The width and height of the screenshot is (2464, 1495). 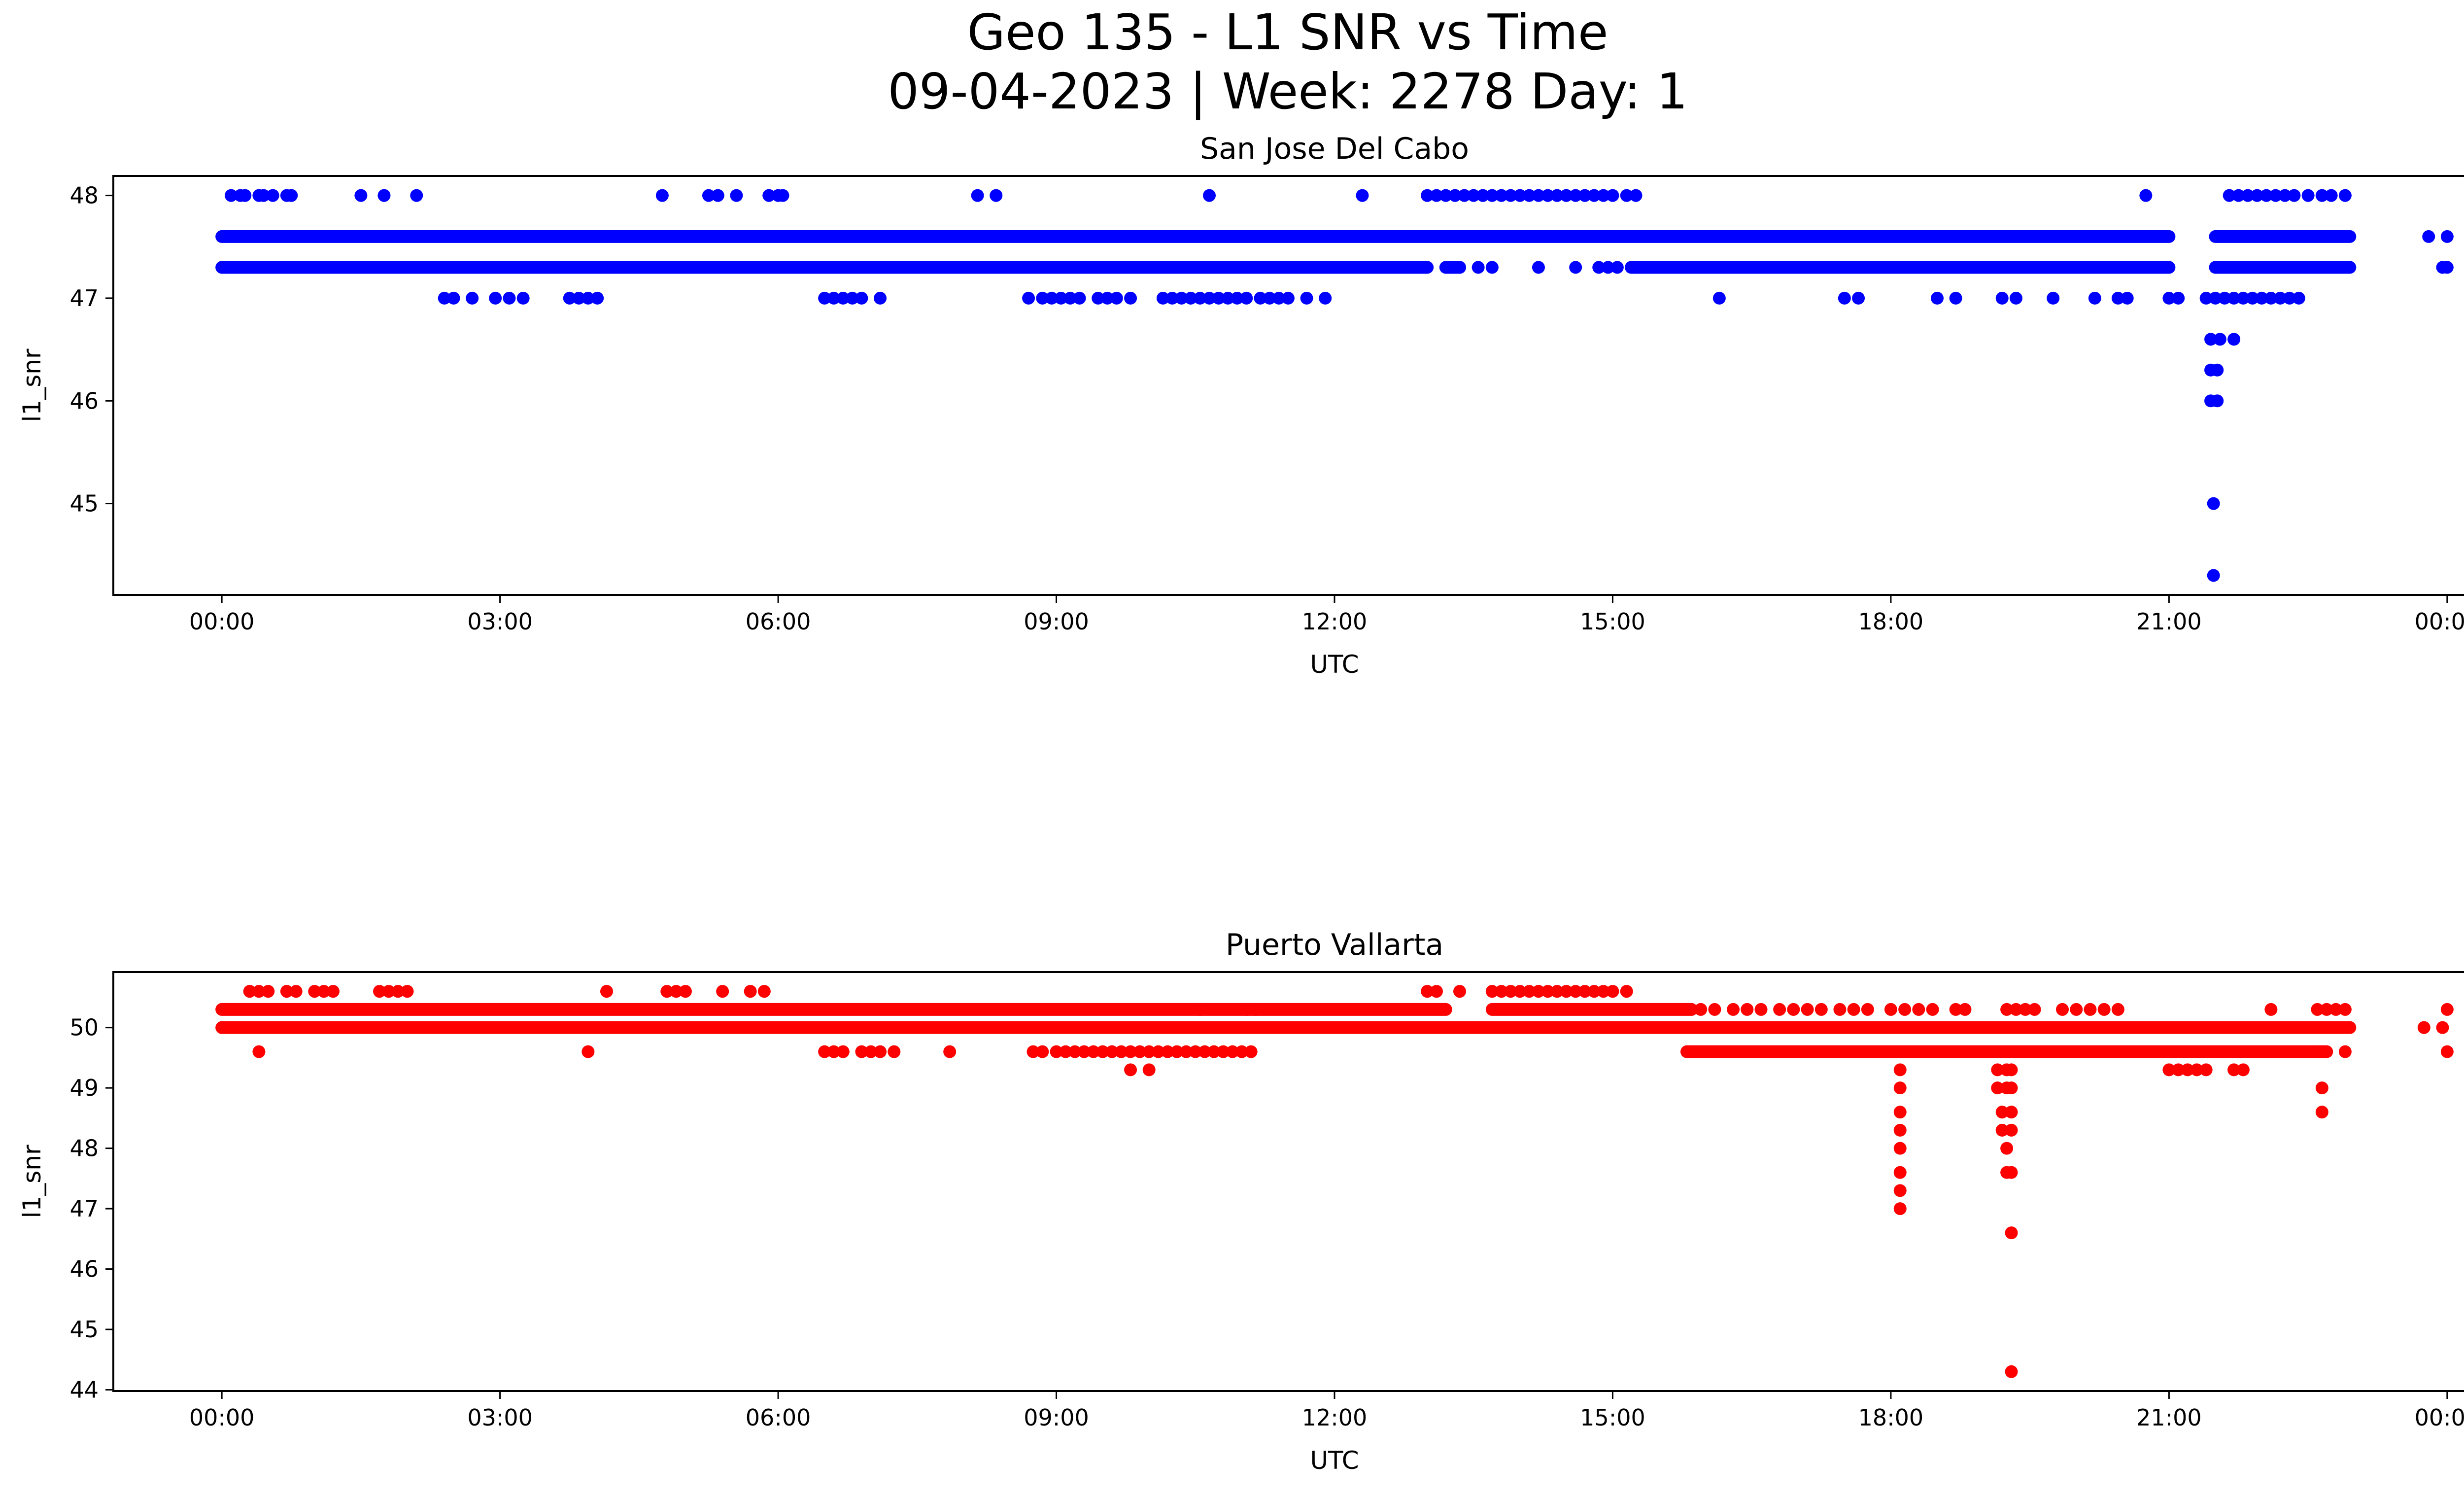 What do you see at coordinates (1287, 32) in the screenshot?
I see `figure-title-line1: Geo 135 - L1 SNR vs Time` at bounding box center [1287, 32].